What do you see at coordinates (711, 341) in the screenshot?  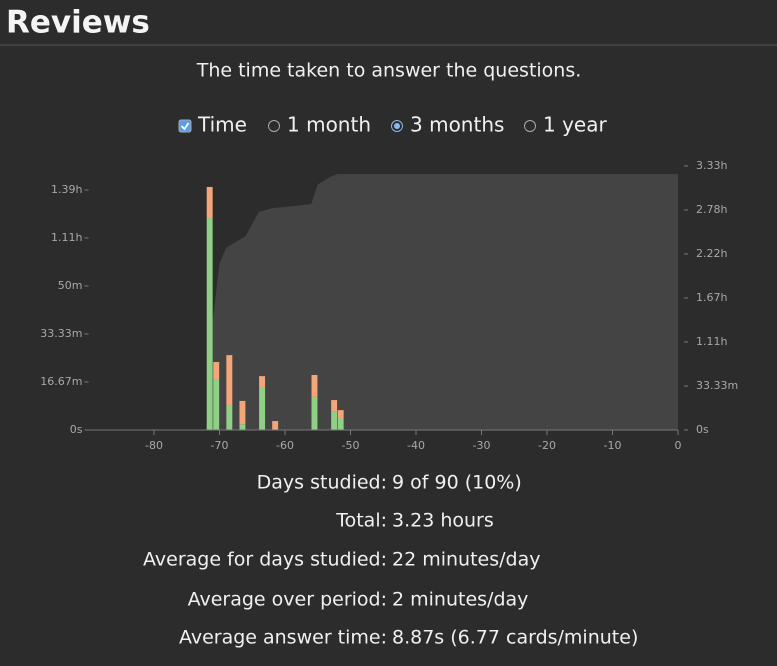 I see `y2-tick-label: 1.11h` at bounding box center [711, 341].